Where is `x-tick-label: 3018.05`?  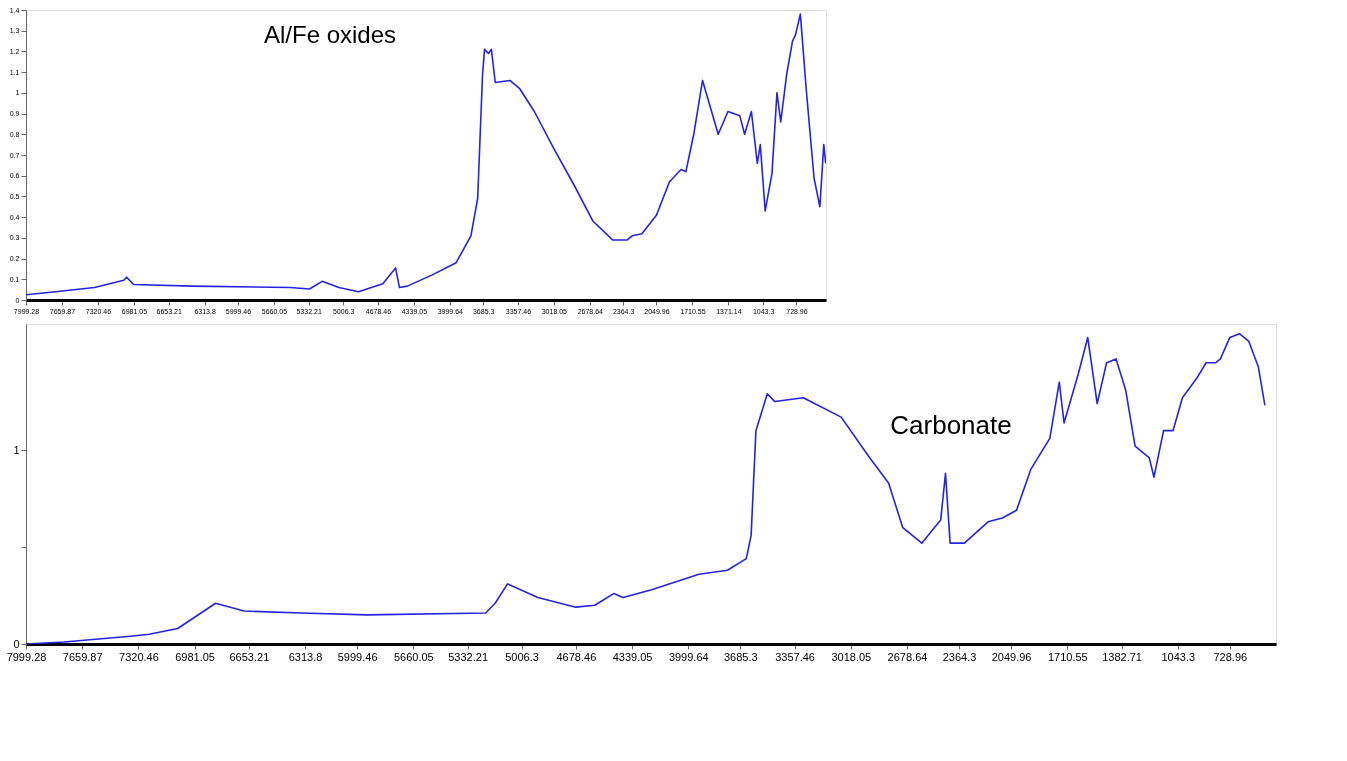 x-tick-label: 3018.05 is located at coordinates (851, 656).